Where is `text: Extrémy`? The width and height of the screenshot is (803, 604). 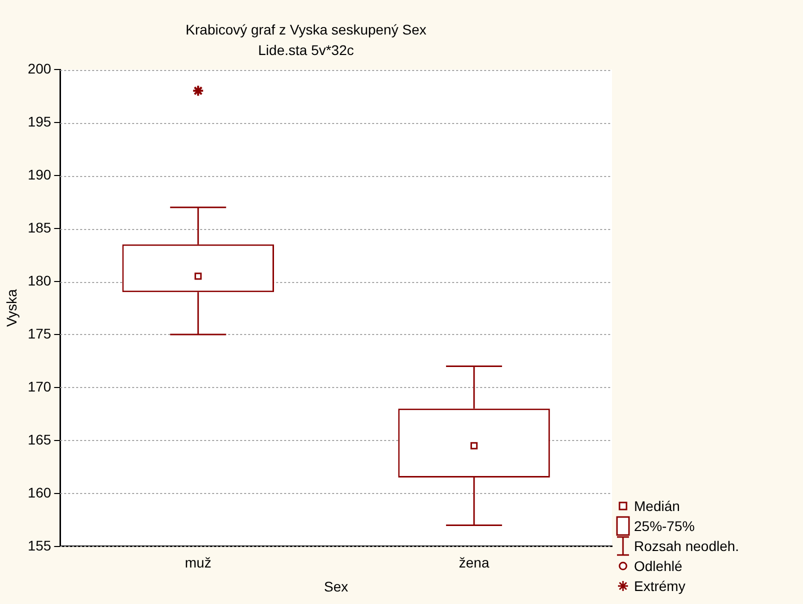 text: Extrémy is located at coordinates (660, 586).